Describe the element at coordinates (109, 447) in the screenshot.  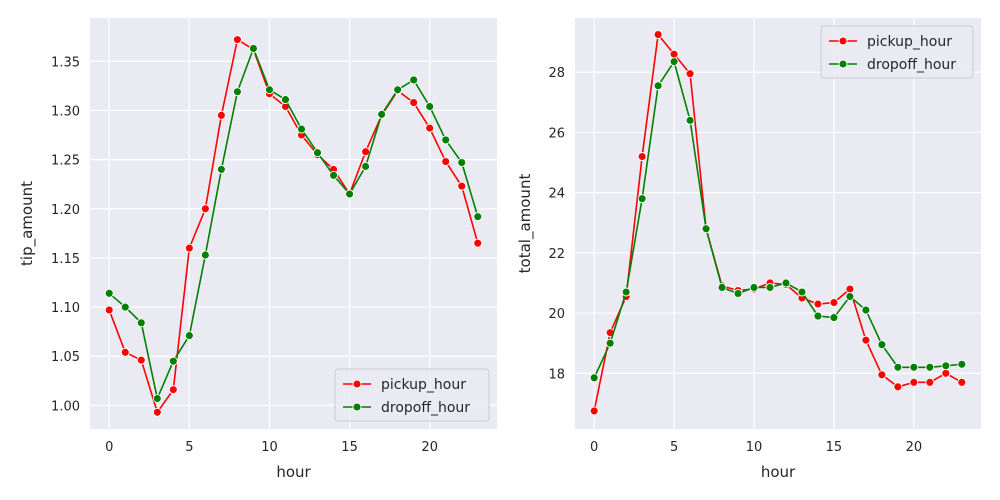
I see `x-tick-label: 0` at that location.